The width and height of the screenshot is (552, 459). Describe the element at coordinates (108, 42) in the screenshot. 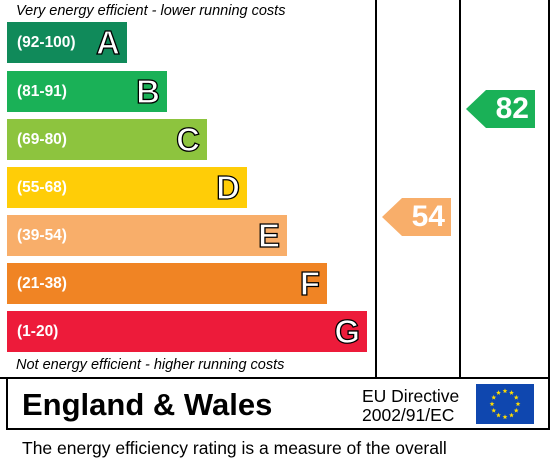

I see `band-letter: A` at that location.